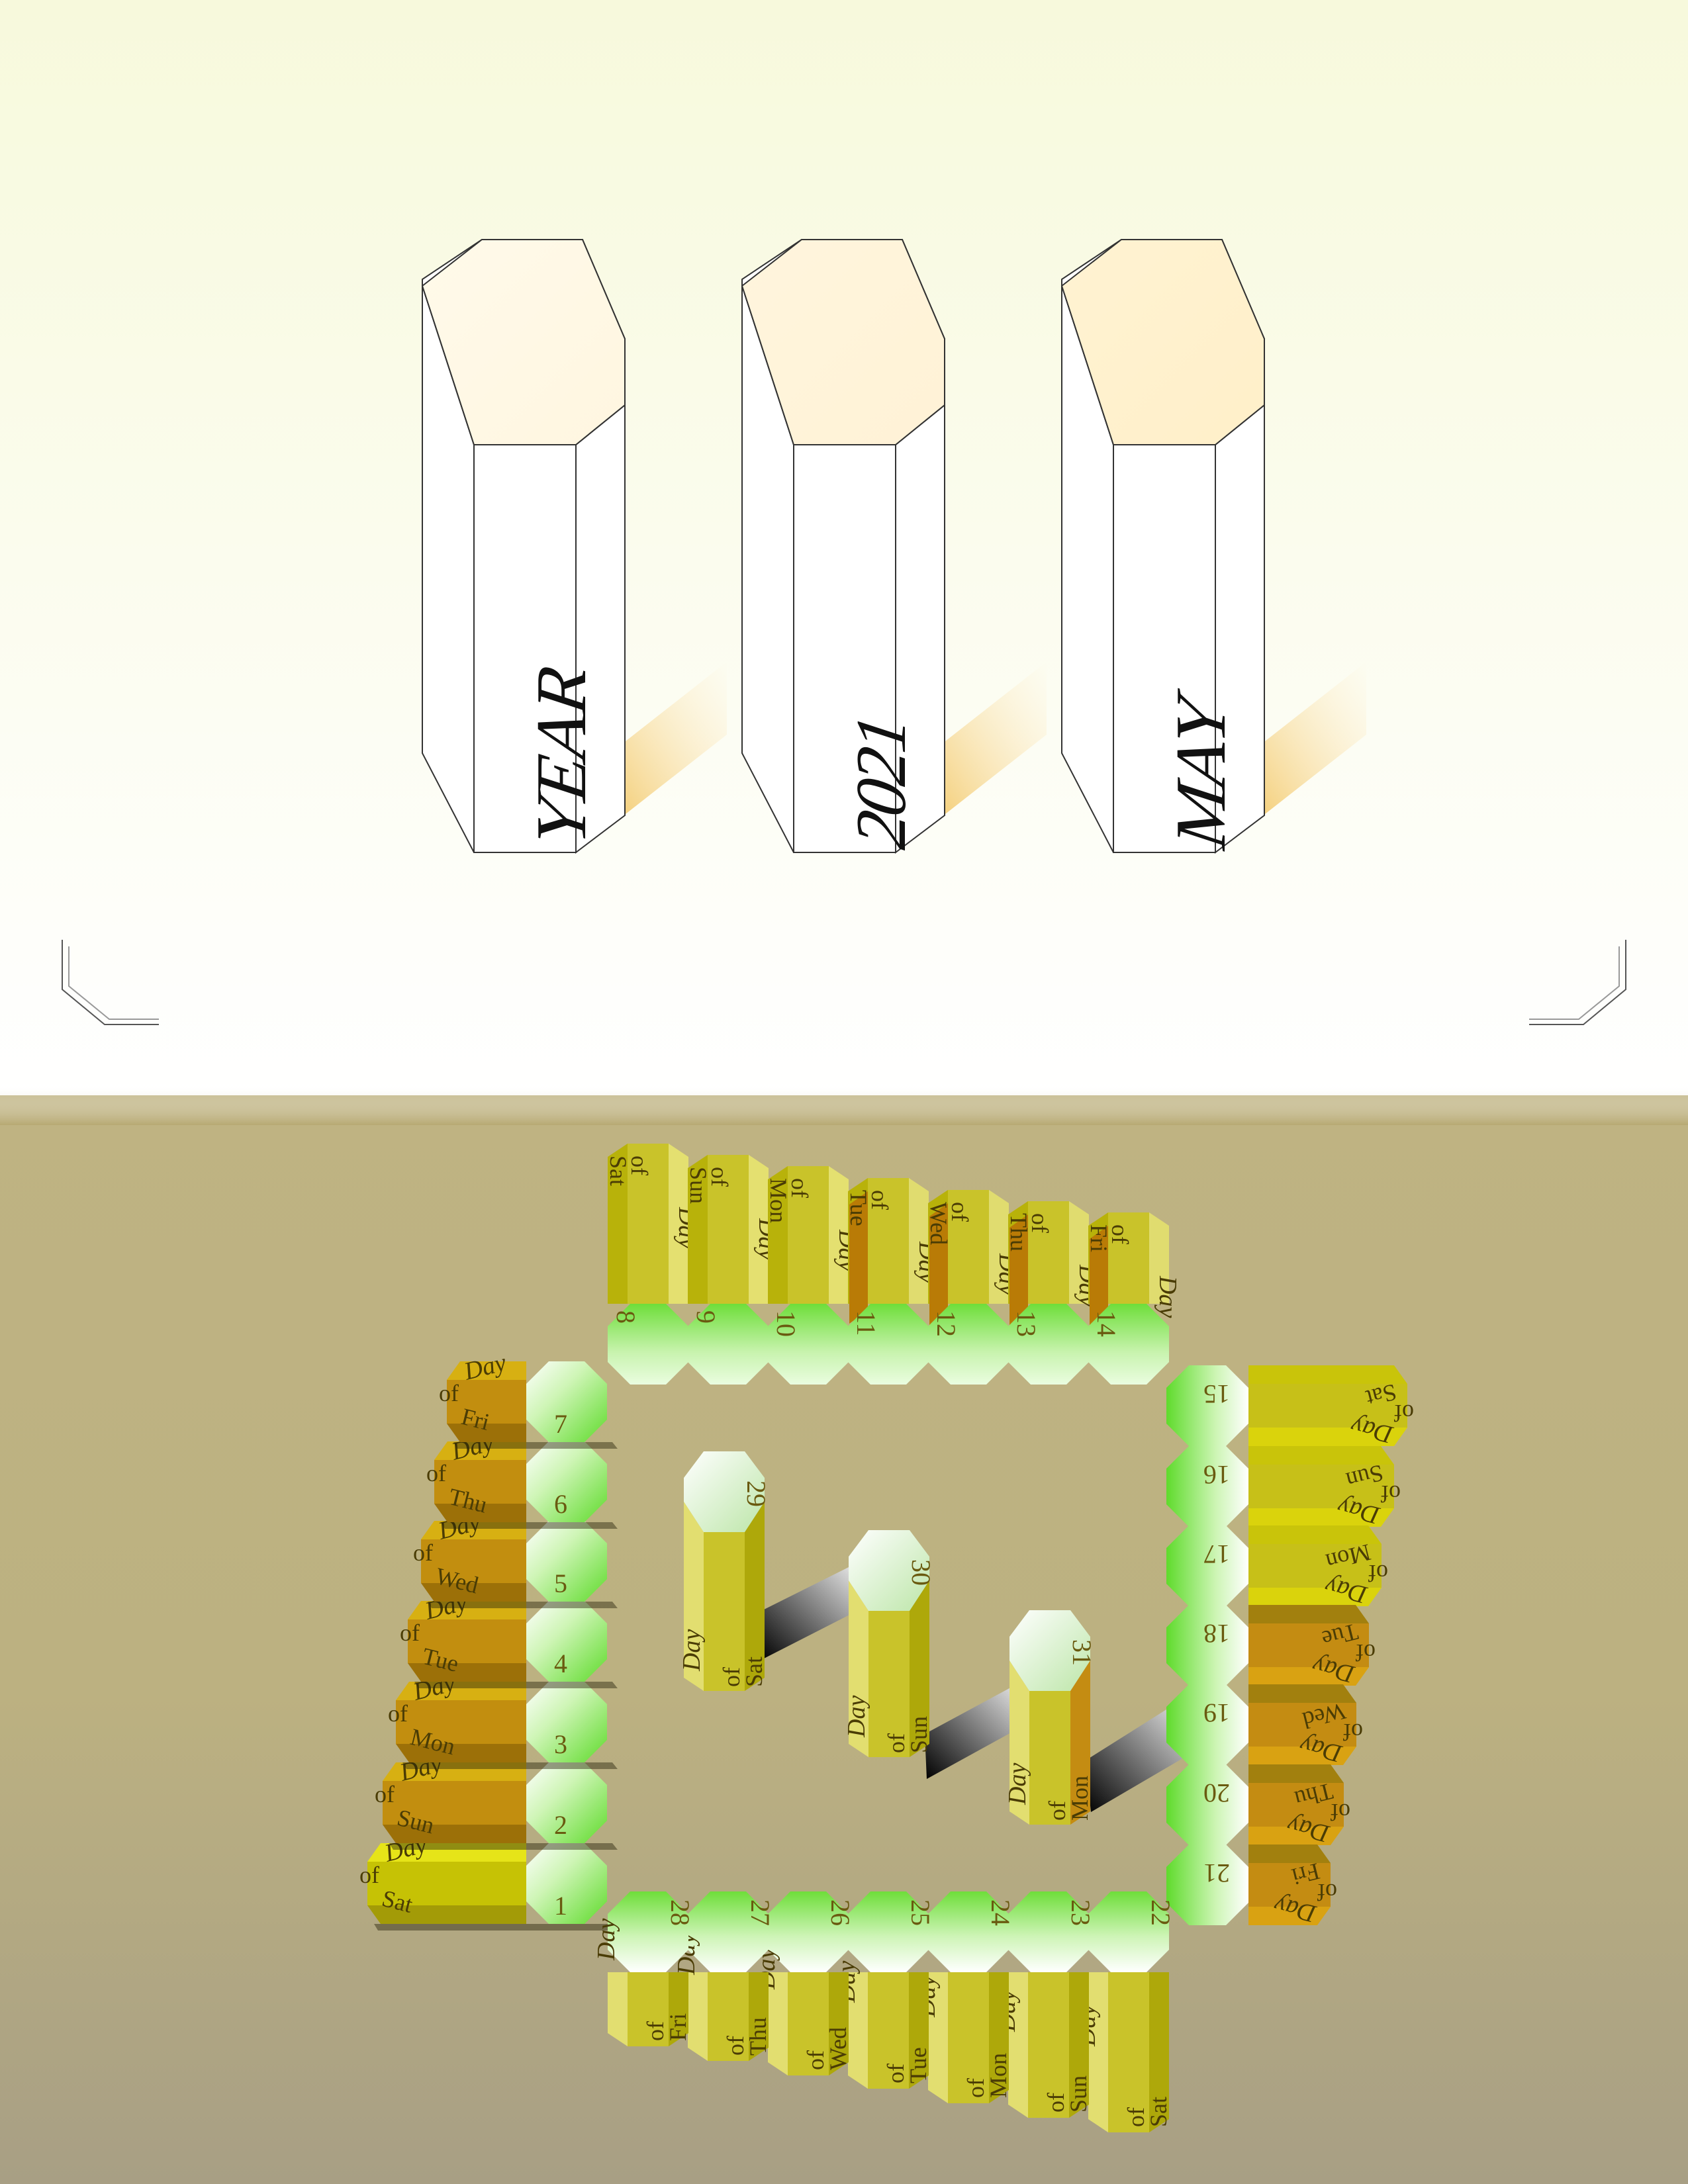 This screenshot has height=2184, width=1688. What do you see at coordinates (844, 1105) in the screenshot?
I see `horizon-band` at bounding box center [844, 1105].